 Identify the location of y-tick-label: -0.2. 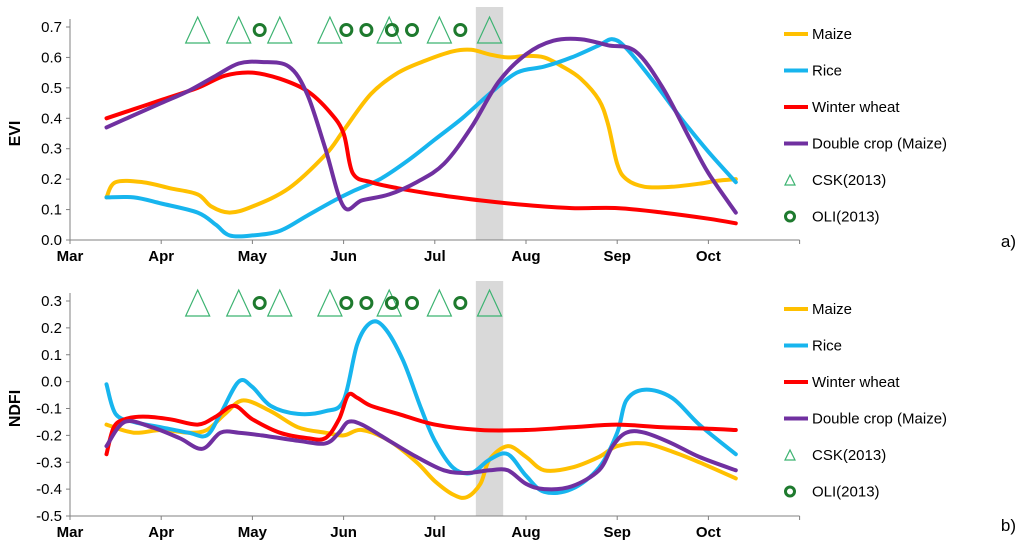
(49, 435).